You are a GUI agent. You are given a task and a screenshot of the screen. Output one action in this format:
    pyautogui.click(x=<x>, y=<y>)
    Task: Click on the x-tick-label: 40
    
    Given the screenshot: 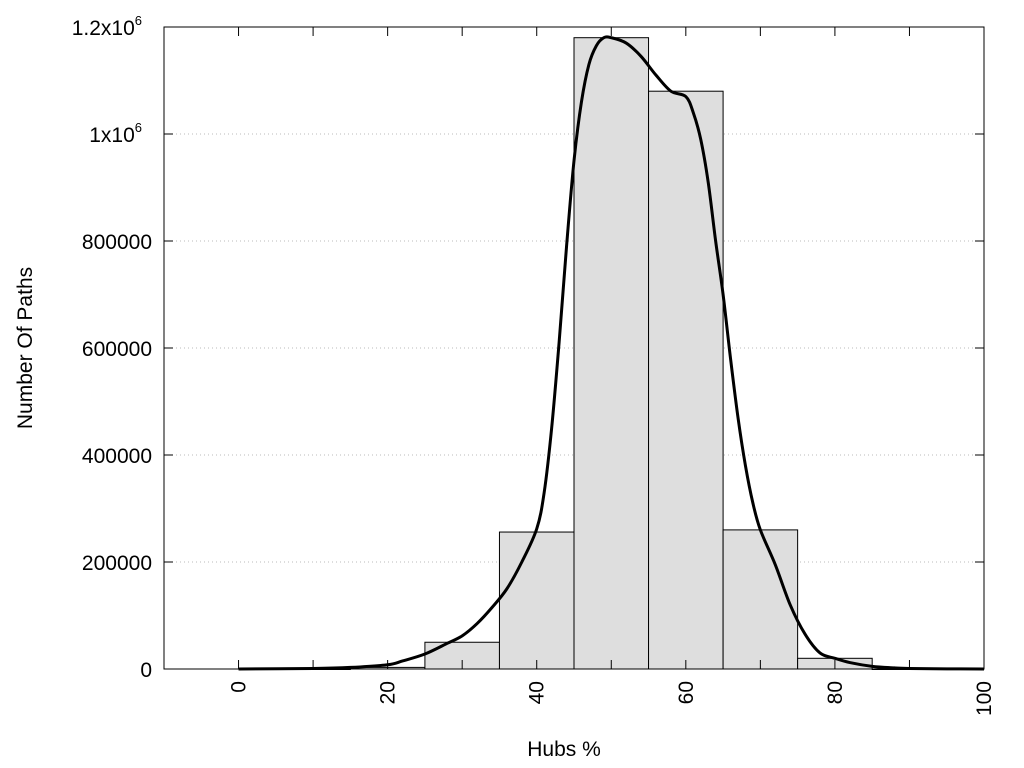 What is the action you would take?
    pyautogui.click(x=537, y=692)
    